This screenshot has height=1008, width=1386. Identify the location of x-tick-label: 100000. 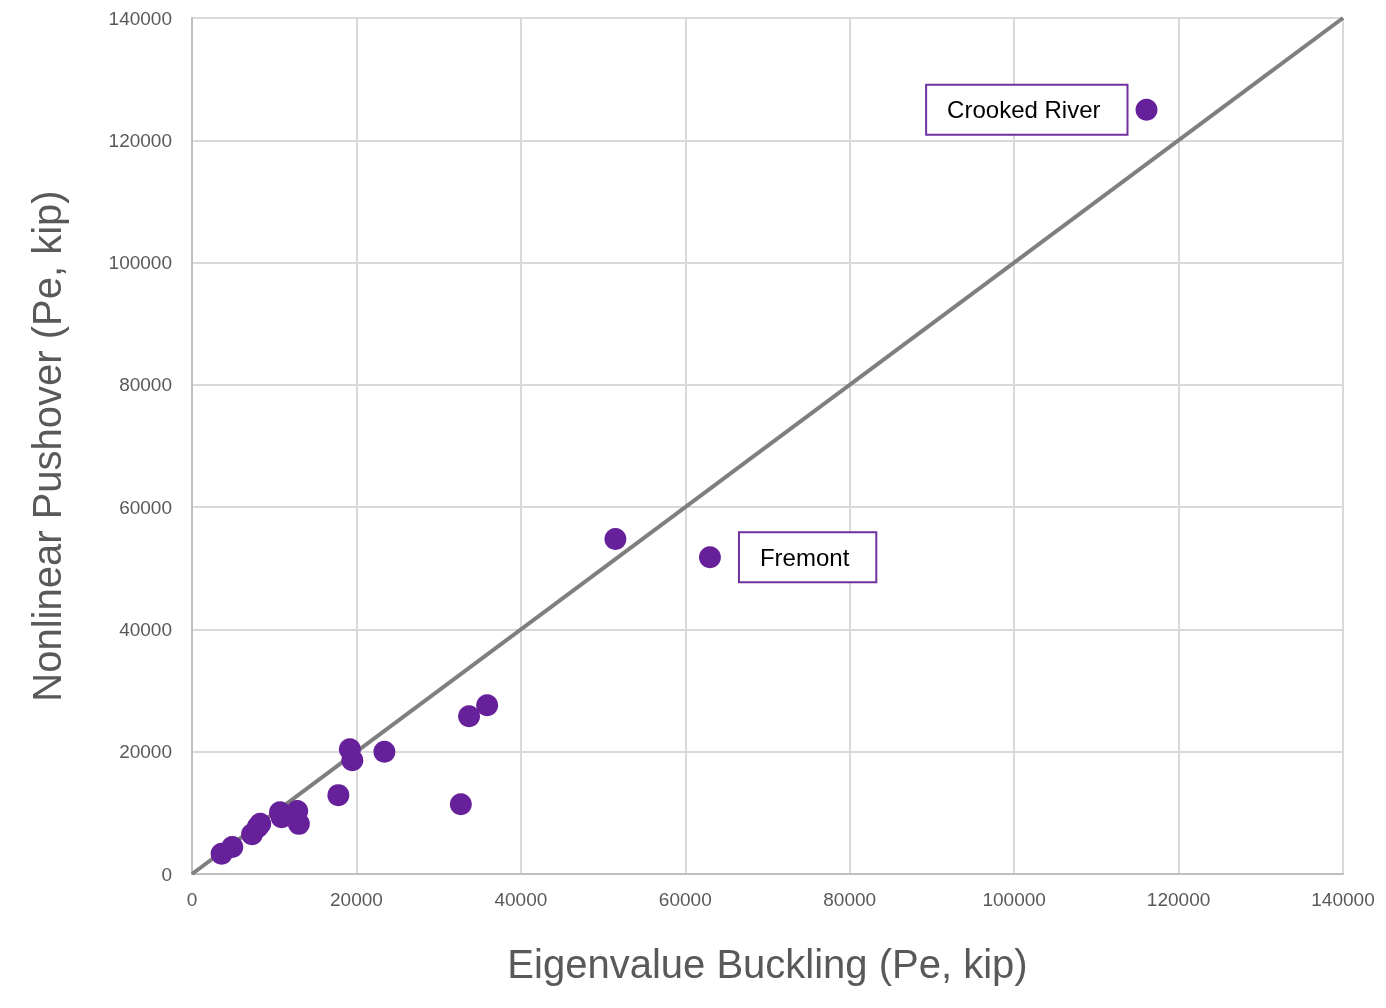
(1014, 899).